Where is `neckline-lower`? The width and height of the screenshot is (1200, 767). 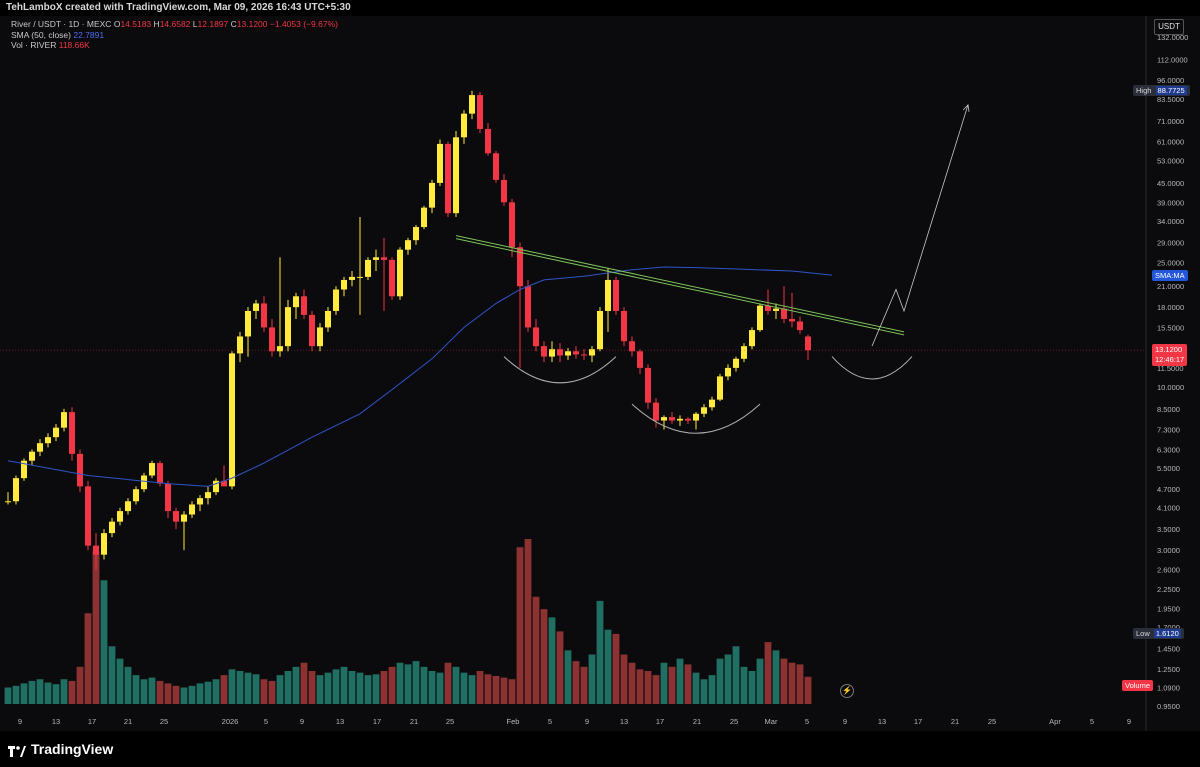 neckline-lower is located at coordinates (680, 287).